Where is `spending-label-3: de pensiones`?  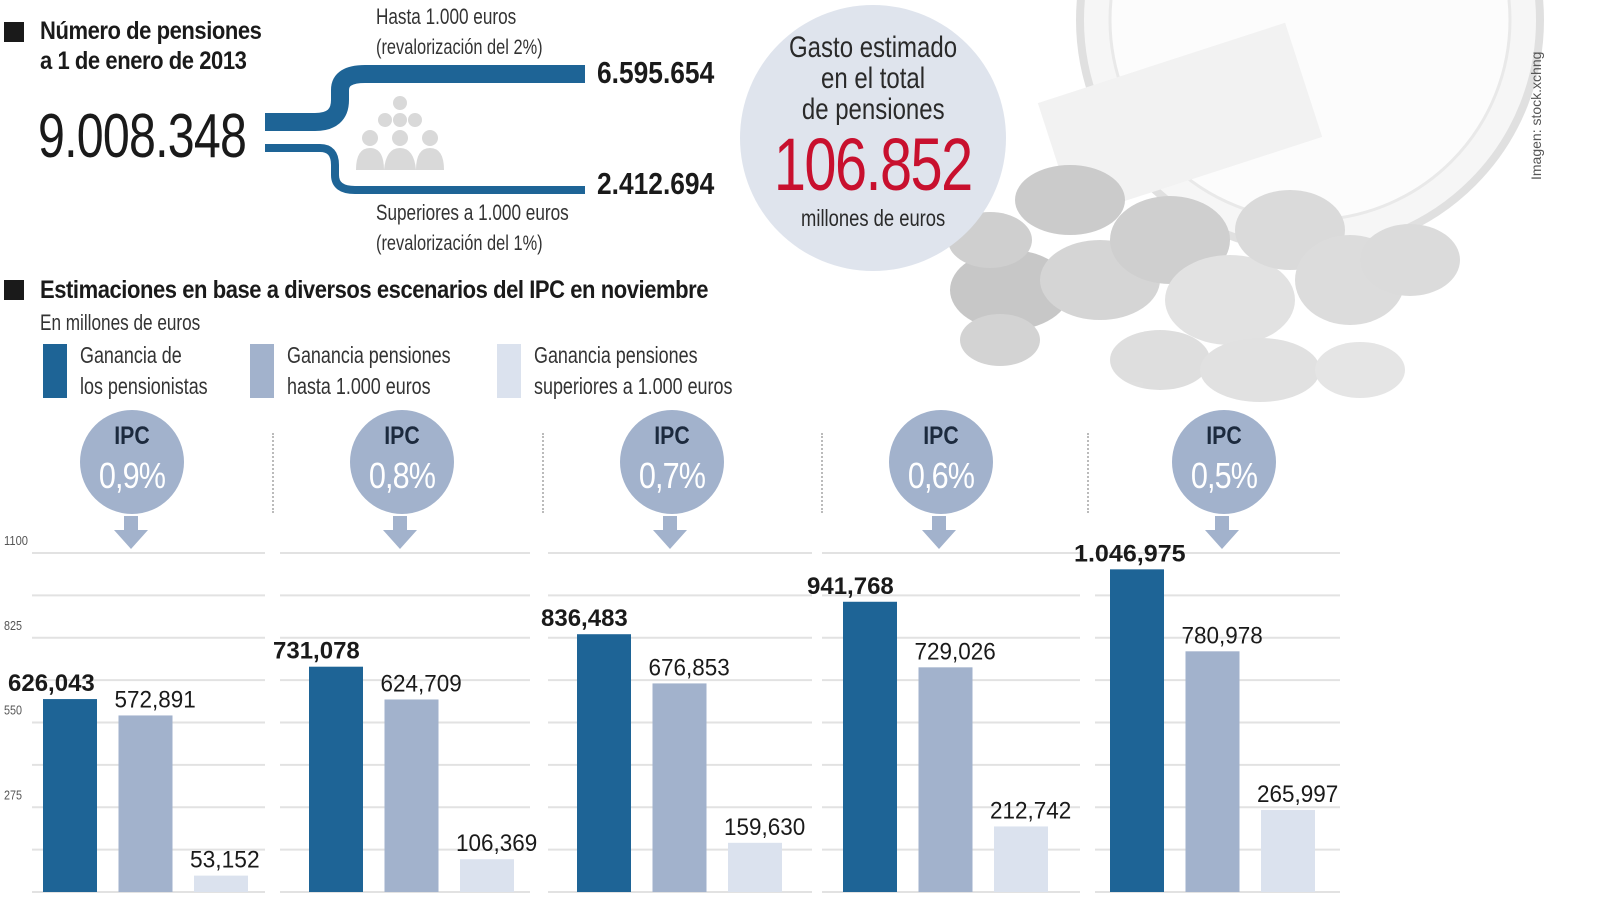 spending-label-3: de pensiones is located at coordinates (873, 109).